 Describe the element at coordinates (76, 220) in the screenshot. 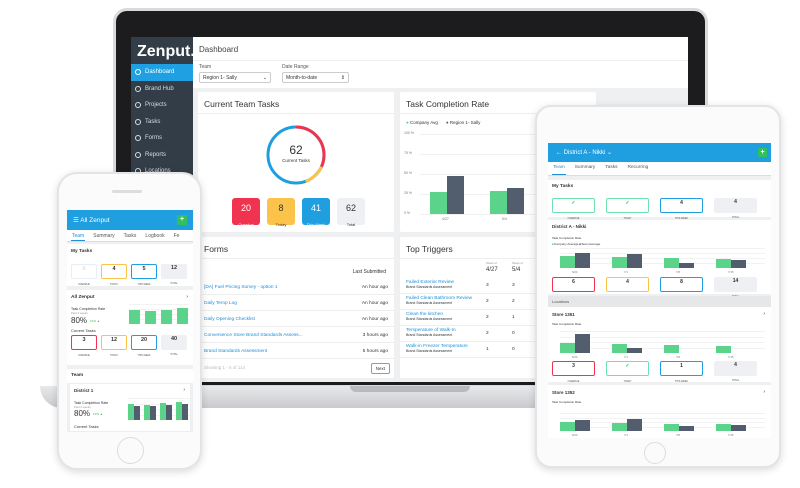

I see `menu-icon: ☰` at that location.